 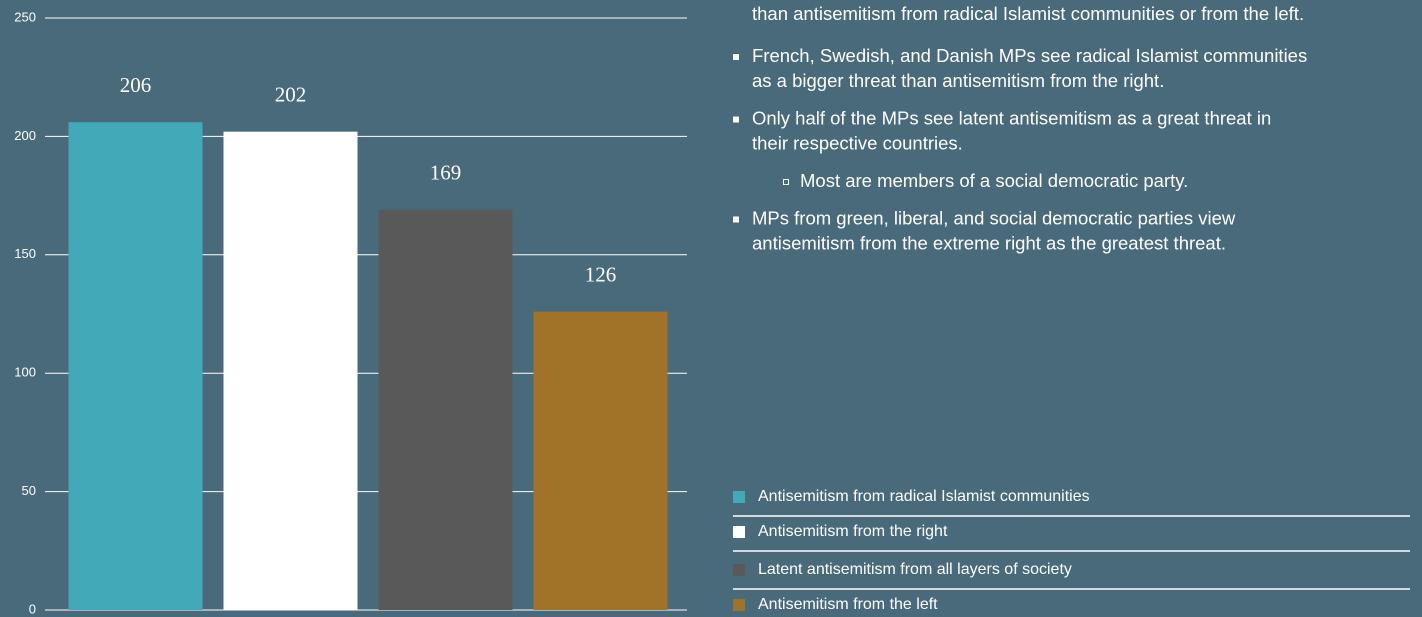 I want to click on y-tick-label: 0, so click(x=32, y=608).